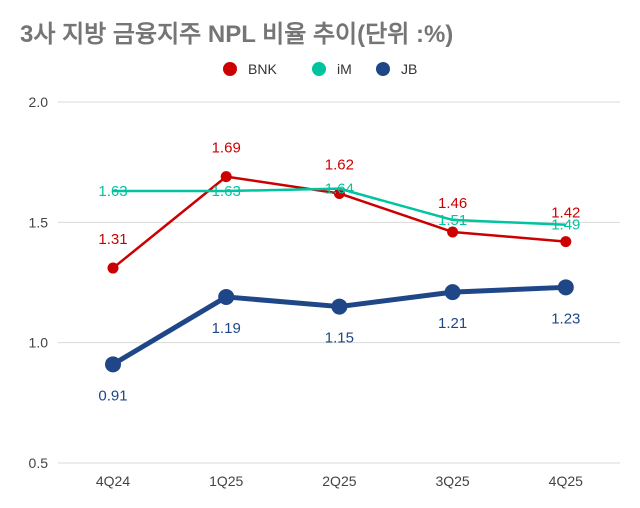 Image resolution: width=640 pixels, height=508 pixels. What do you see at coordinates (344, 69) in the screenshot?
I see `legend-label: iM` at bounding box center [344, 69].